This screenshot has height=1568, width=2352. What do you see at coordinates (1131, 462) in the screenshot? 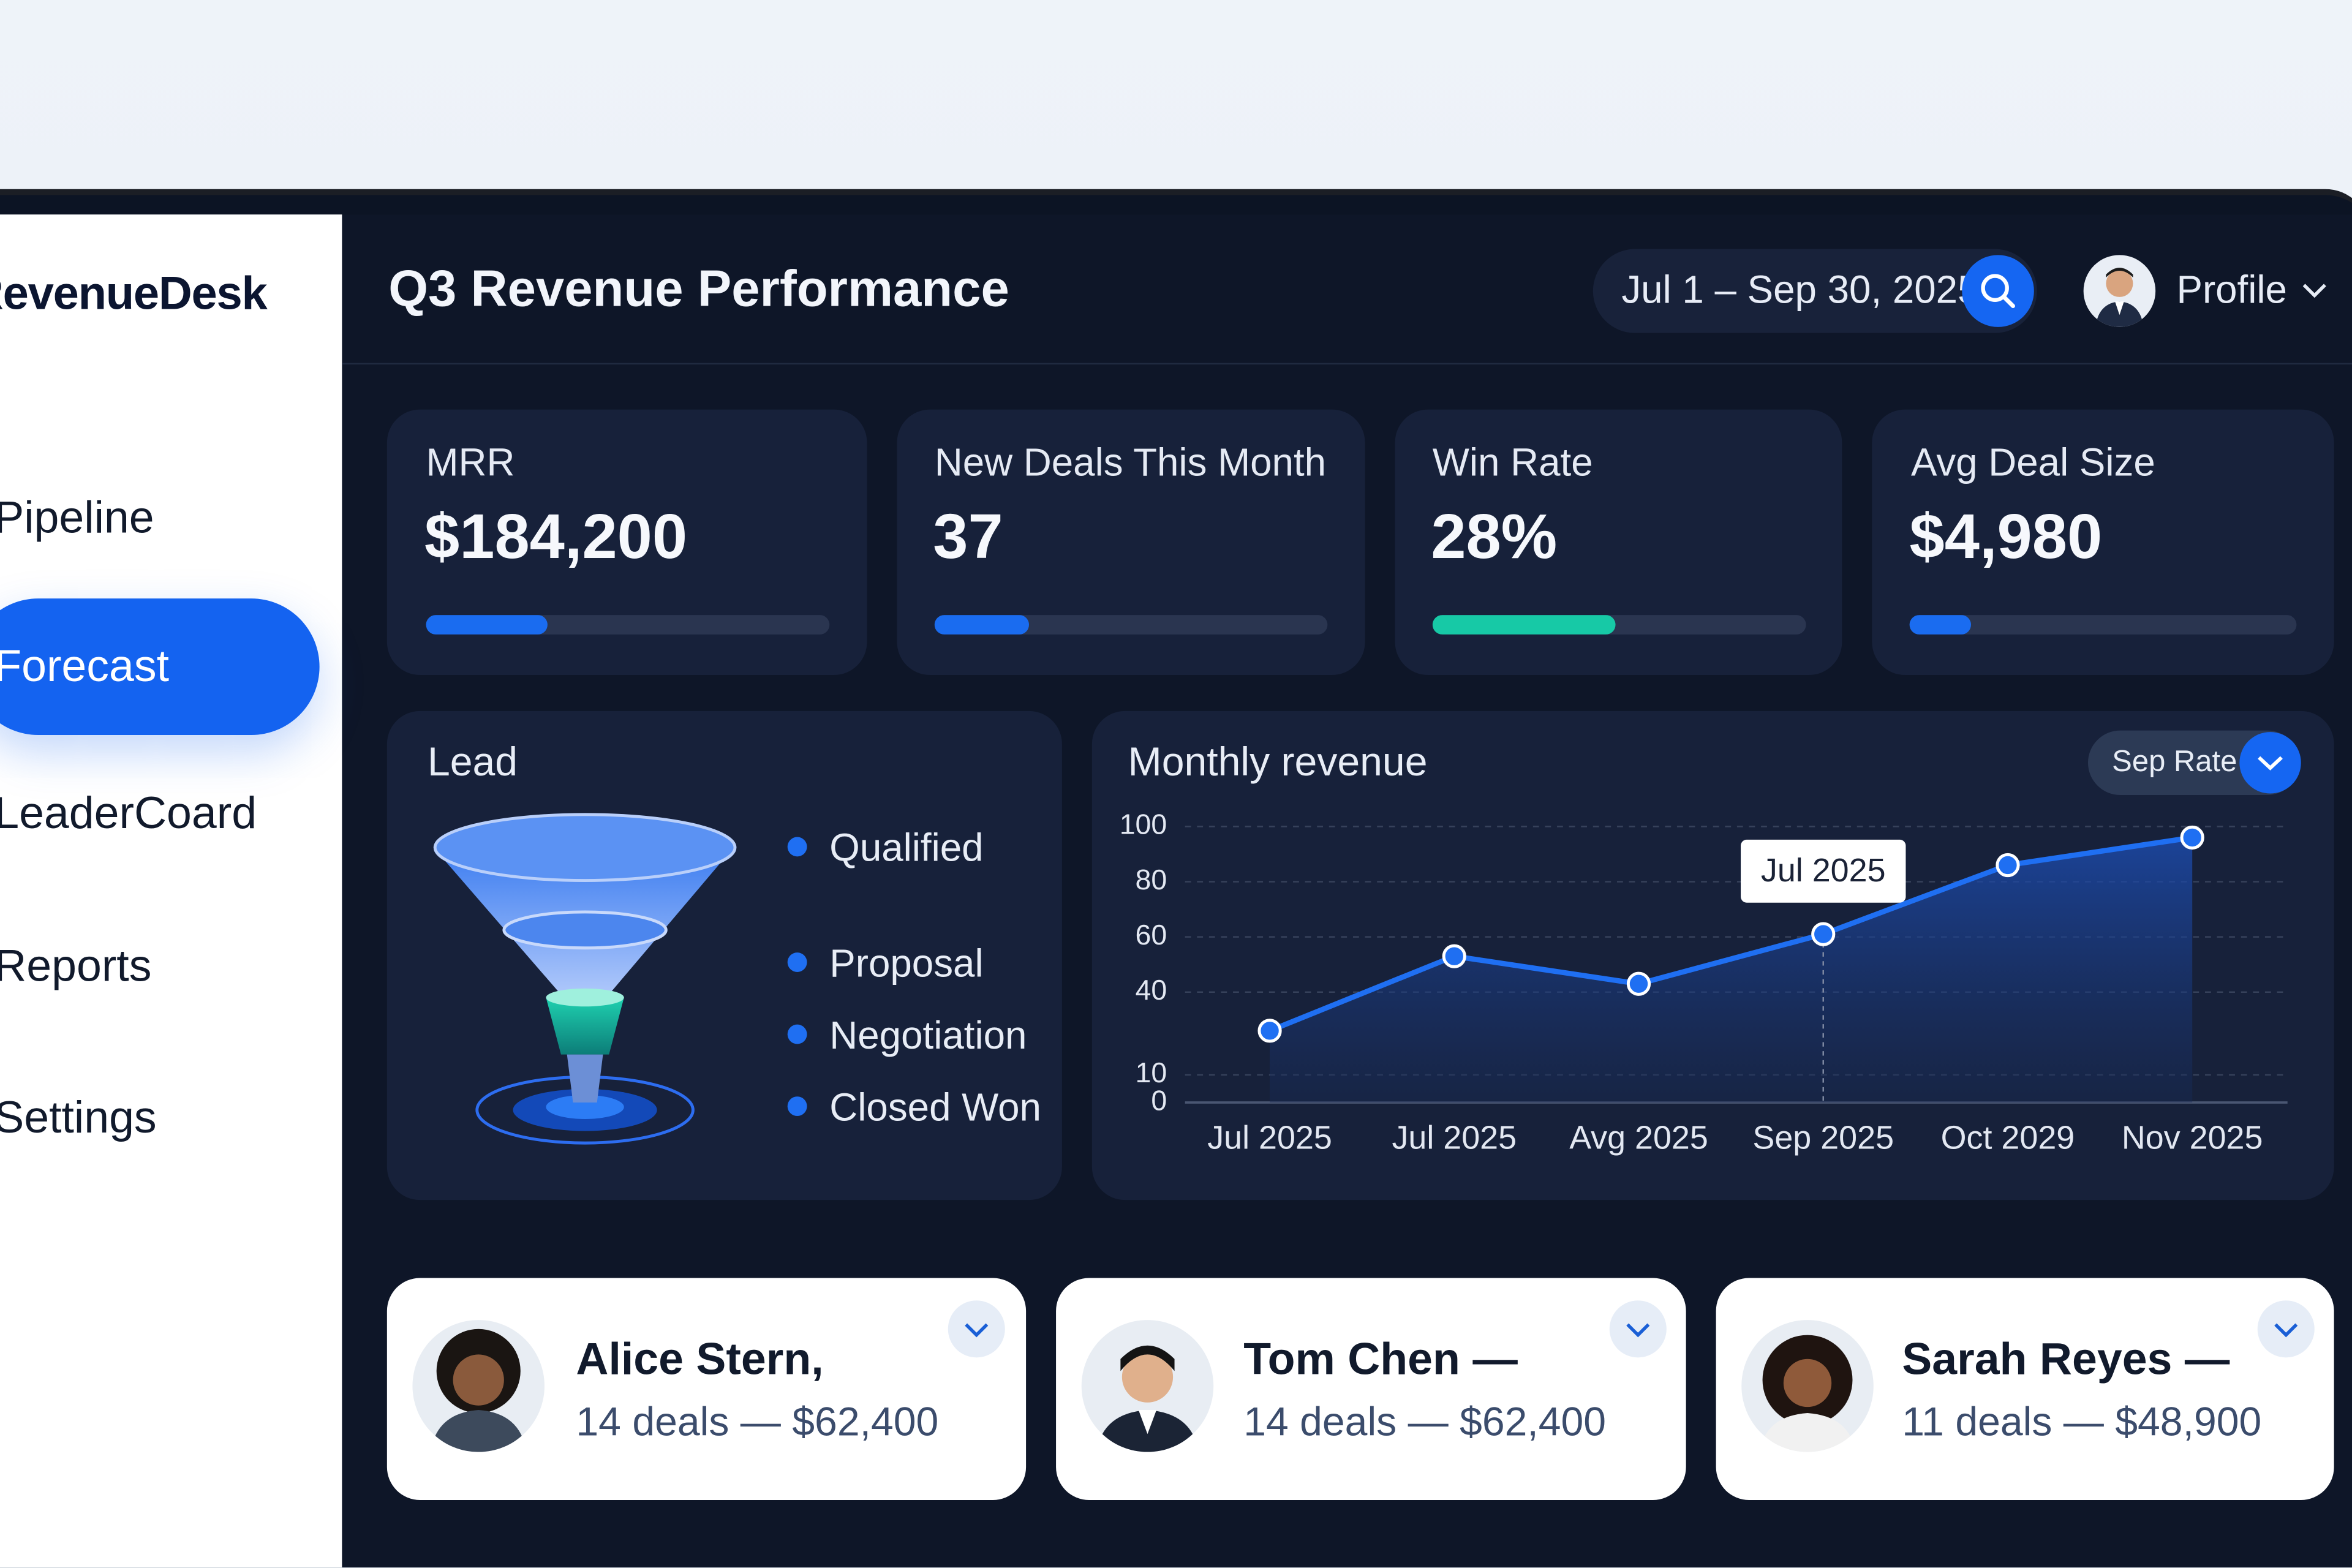
I see `kpi-label: New Deals This Month` at bounding box center [1131, 462].